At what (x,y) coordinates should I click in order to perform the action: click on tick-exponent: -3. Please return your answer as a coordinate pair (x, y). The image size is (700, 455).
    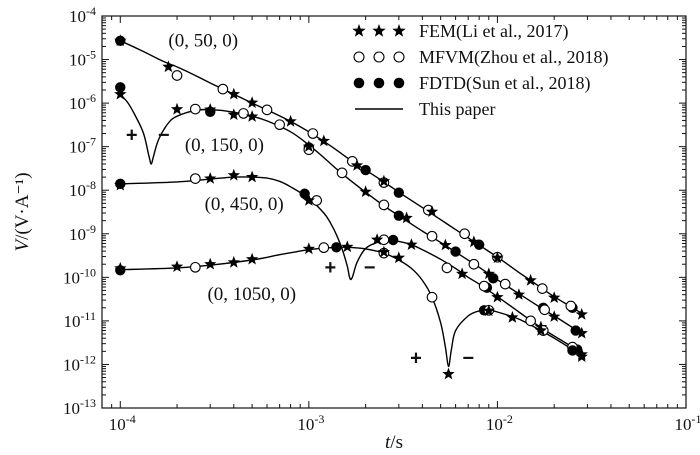
    Looking at the image, I should click on (319, 419).